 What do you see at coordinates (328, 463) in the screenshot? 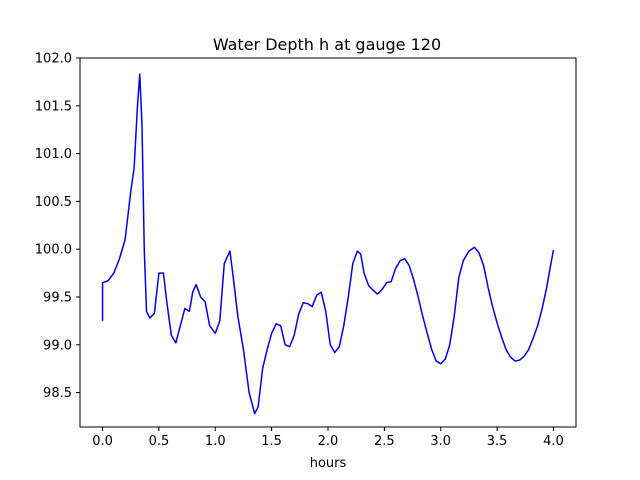
I see `x-axis-label: hours` at bounding box center [328, 463].